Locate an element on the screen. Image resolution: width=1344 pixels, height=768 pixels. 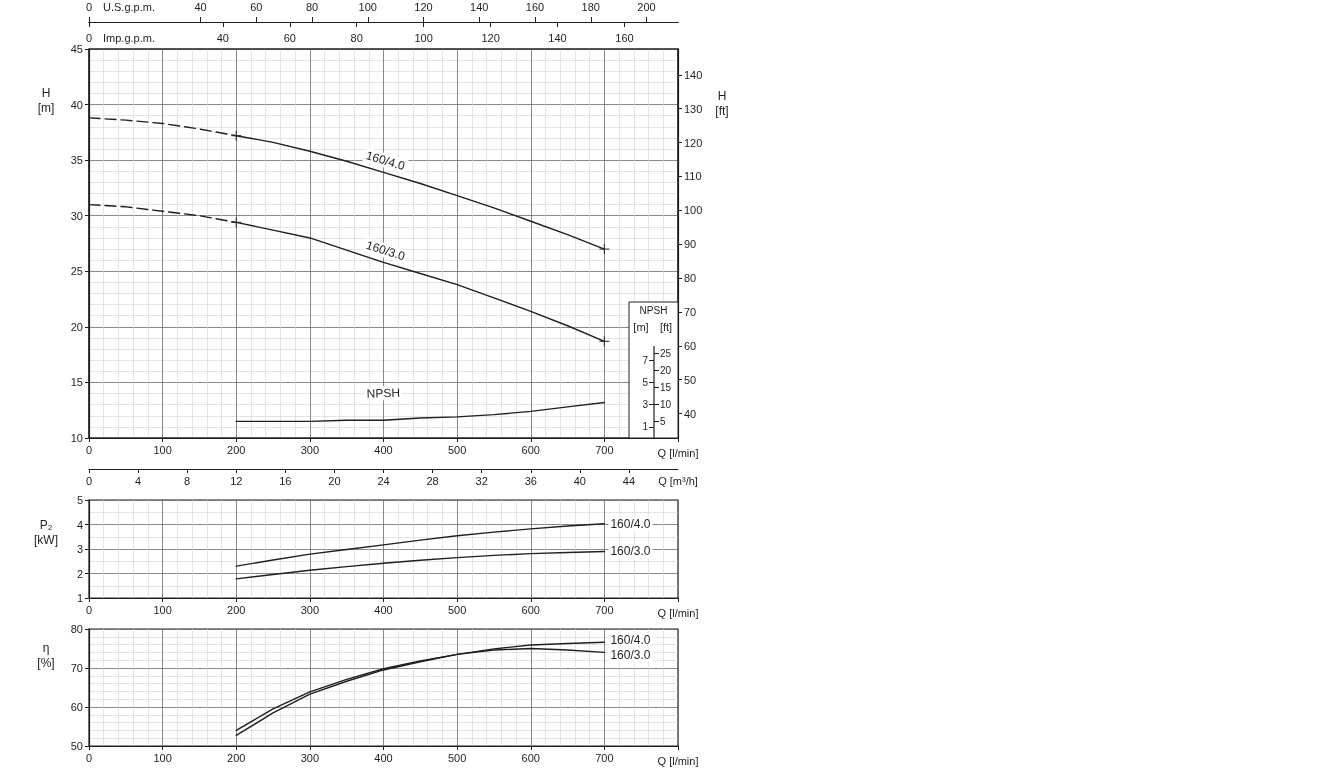
y2-tick-label: 50 is located at coordinates (690, 379).